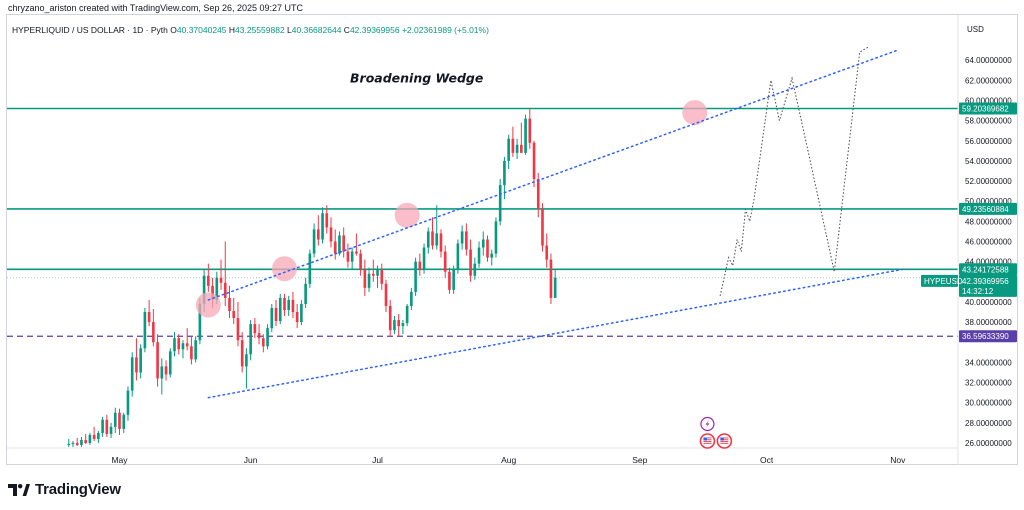 This screenshot has width=1024, height=510. What do you see at coordinates (201, 30) in the screenshot?
I see `open-value: 40.37040245` at bounding box center [201, 30].